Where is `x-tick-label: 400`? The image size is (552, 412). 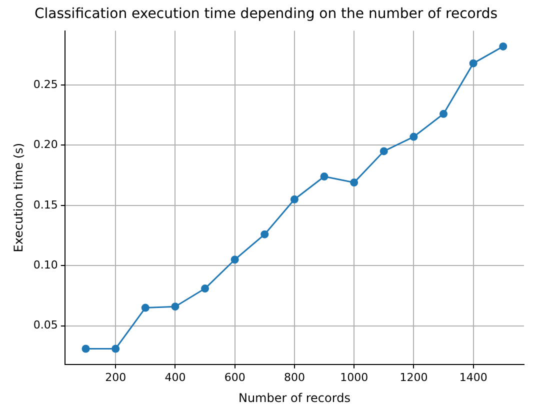 x-tick-label: 400 is located at coordinates (175, 377).